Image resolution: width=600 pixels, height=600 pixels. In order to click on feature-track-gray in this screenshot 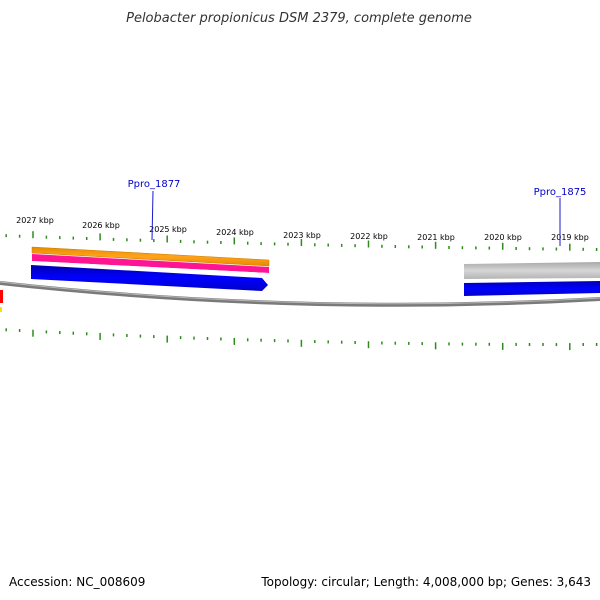, I will do `click(532, 270)`.